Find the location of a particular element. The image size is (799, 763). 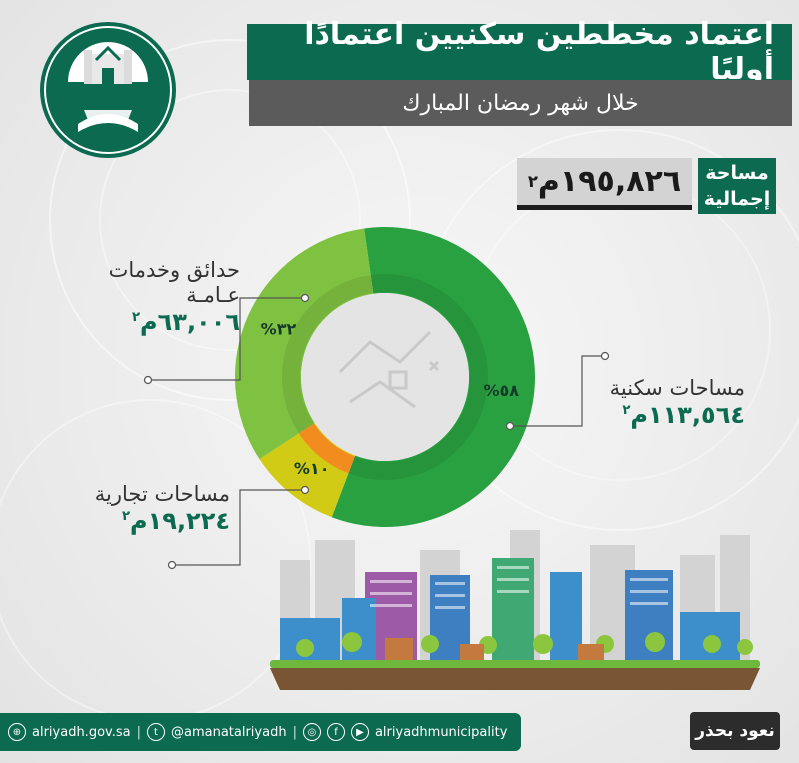

slice-residential is located at coordinates (433, 377).